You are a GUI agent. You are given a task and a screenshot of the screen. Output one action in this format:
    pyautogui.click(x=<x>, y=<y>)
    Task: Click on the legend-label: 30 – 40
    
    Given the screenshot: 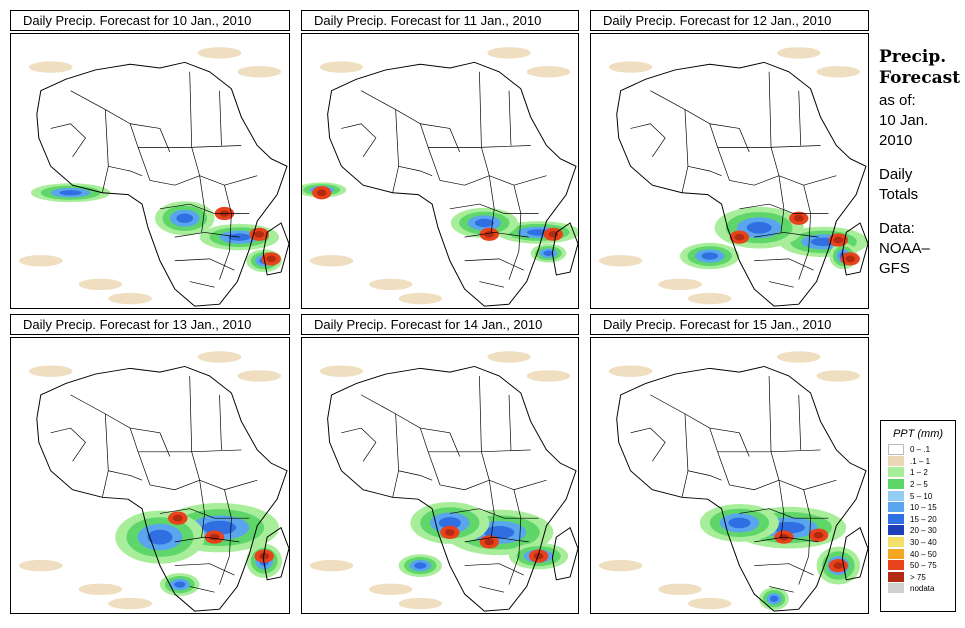 What is the action you would take?
    pyautogui.click(x=923, y=543)
    